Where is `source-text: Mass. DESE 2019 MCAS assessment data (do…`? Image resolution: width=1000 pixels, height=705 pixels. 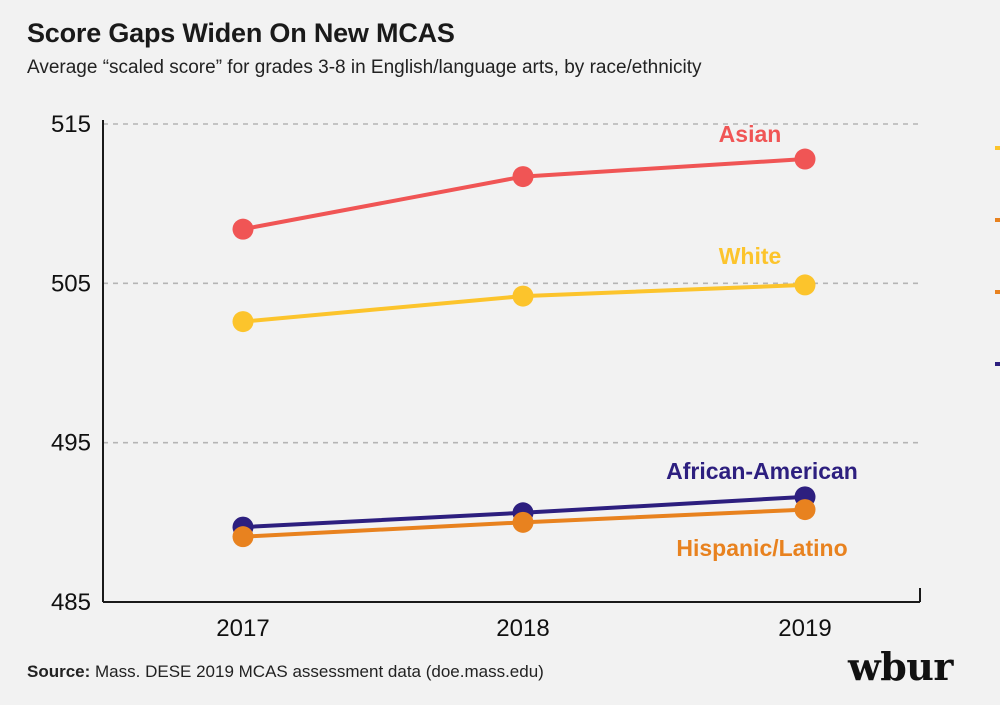
source-text: Mass. DESE 2019 MCAS assessment data (do… is located at coordinates (317, 671).